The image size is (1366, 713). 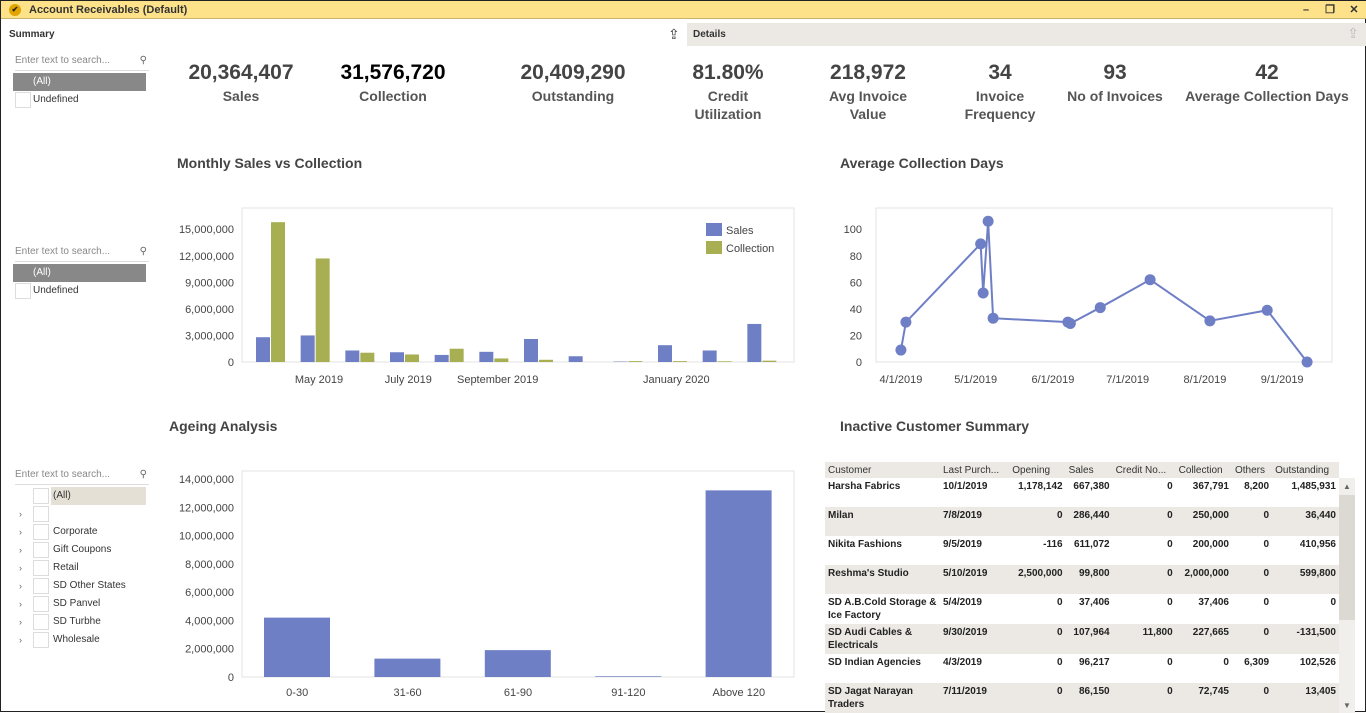 What do you see at coordinates (882, 579) in the screenshot?
I see `table-cell: Reshma's Studio` at bounding box center [882, 579].